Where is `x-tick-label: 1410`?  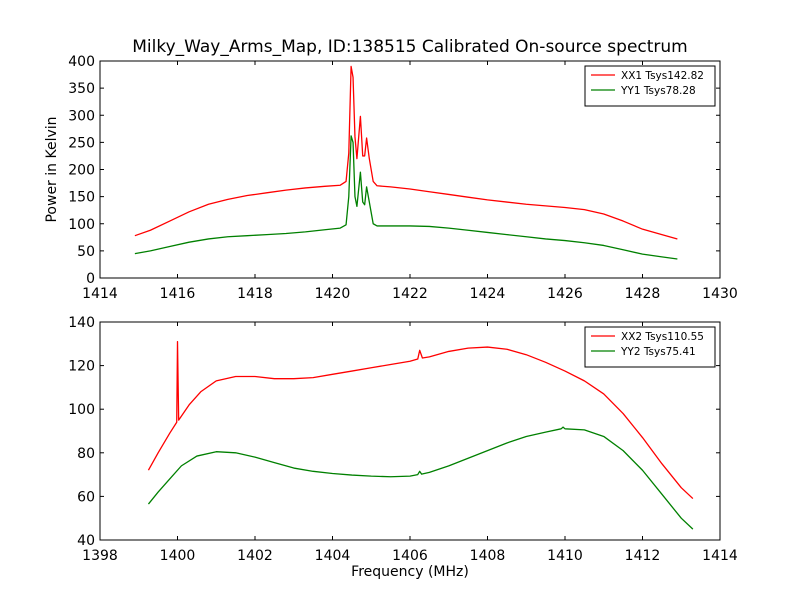 x-tick-label: 1410 is located at coordinates (565, 556).